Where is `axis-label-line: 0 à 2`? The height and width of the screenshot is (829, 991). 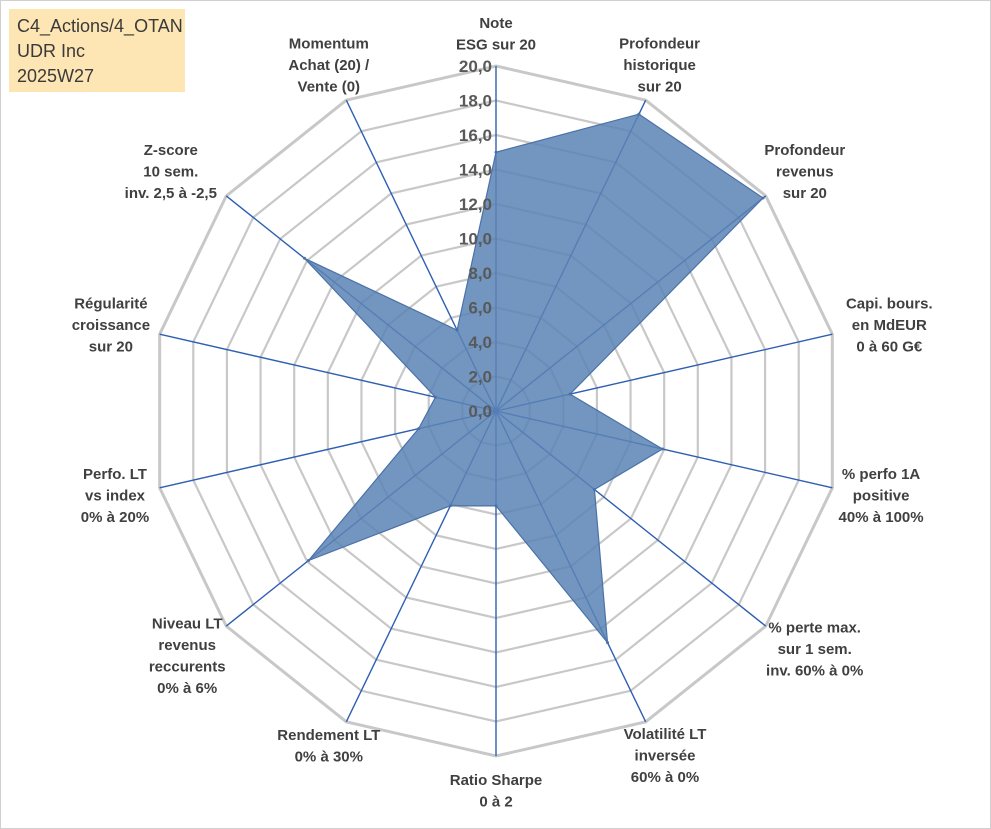 axis-label-line: 0 à 2 is located at coordinates (495, 802).